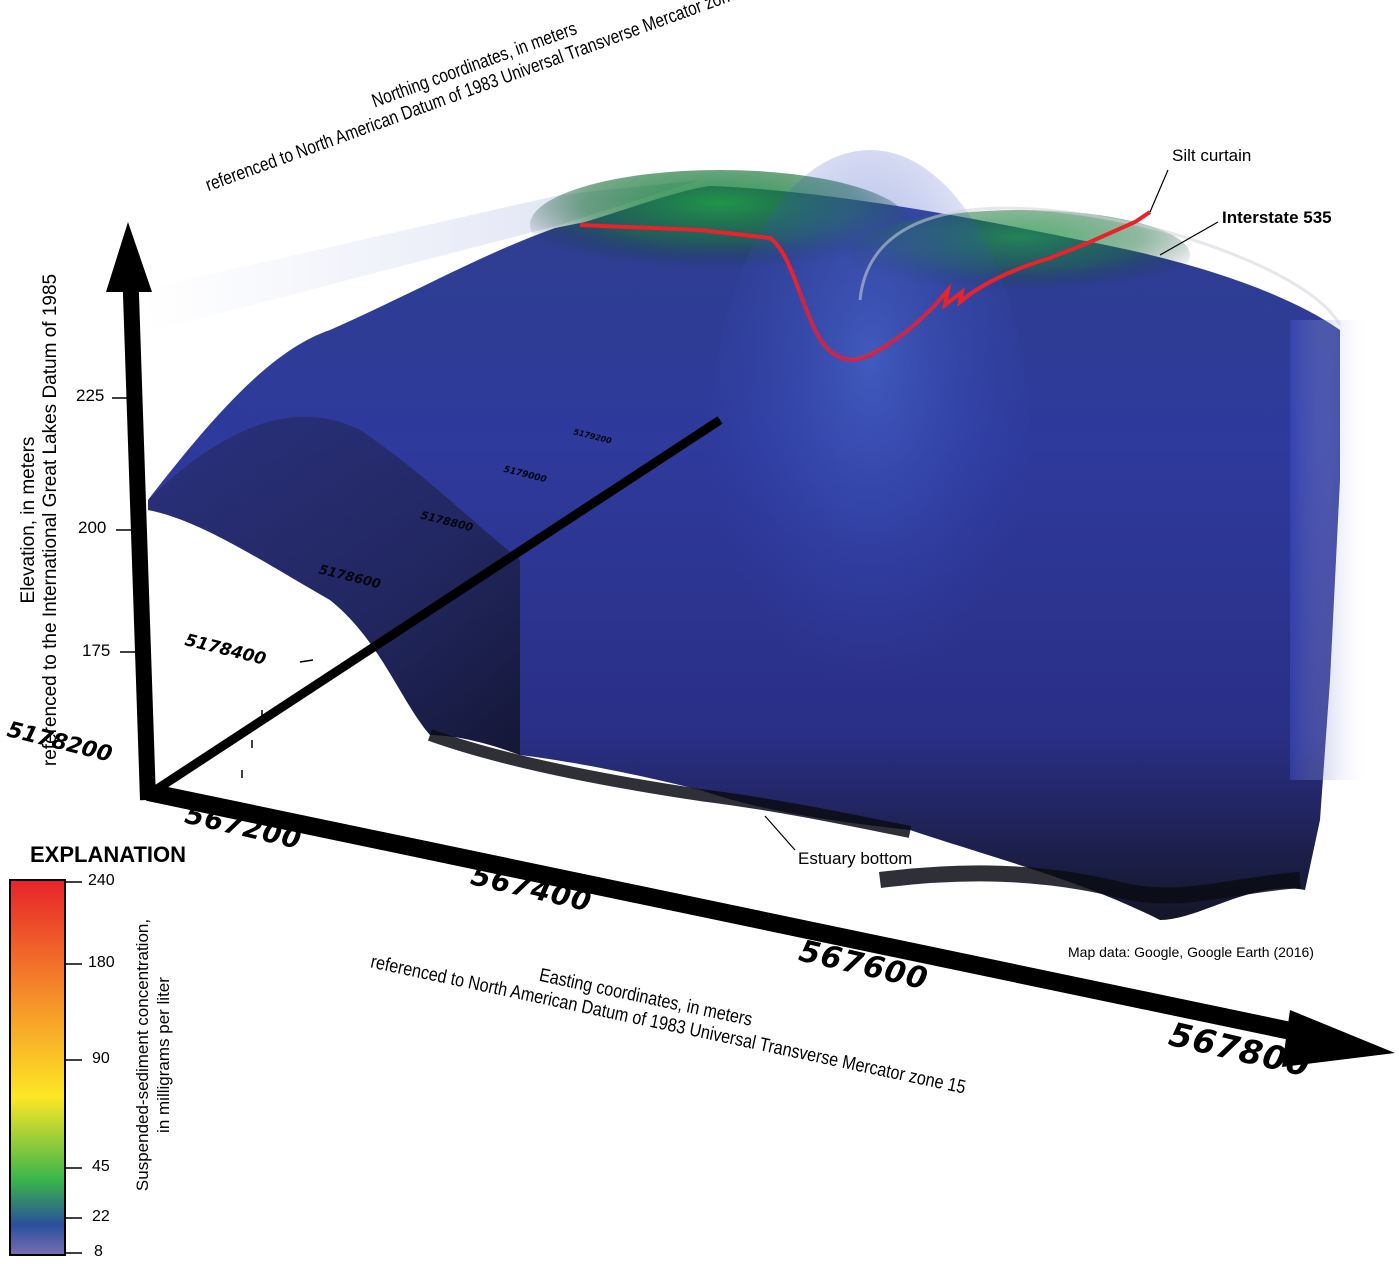 The width and height of the screenshot is (1399, 1264). Describe the element at coordinates (28, 520) in the screenshot. I see `elevation-title-line1: Elevation, in meters` at that location.